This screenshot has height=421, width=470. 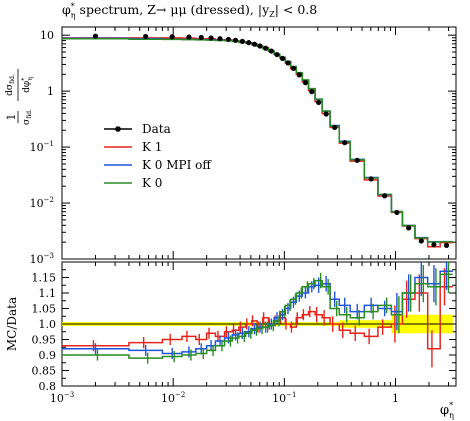 What do you see at coordinates (48, 355) in the screenshot?
I see `ratio-y-tick-label: 0.9` at bounding box center [48, 355].